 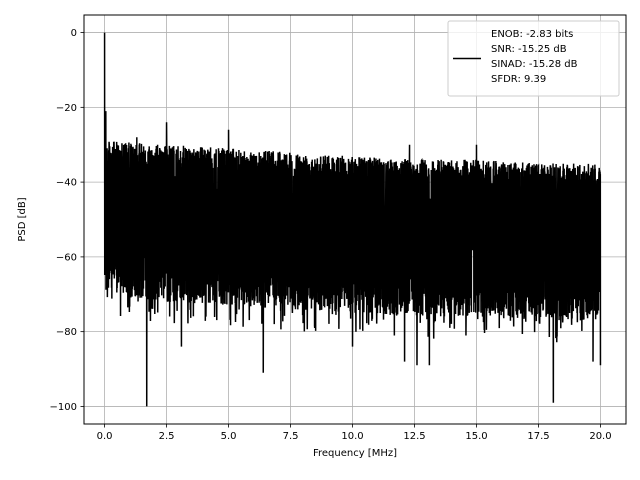 What do you see at coordinates (352, 436) in the screenshot?
I see `x-tick-label: 10.0` at bounding box center [352, 436].